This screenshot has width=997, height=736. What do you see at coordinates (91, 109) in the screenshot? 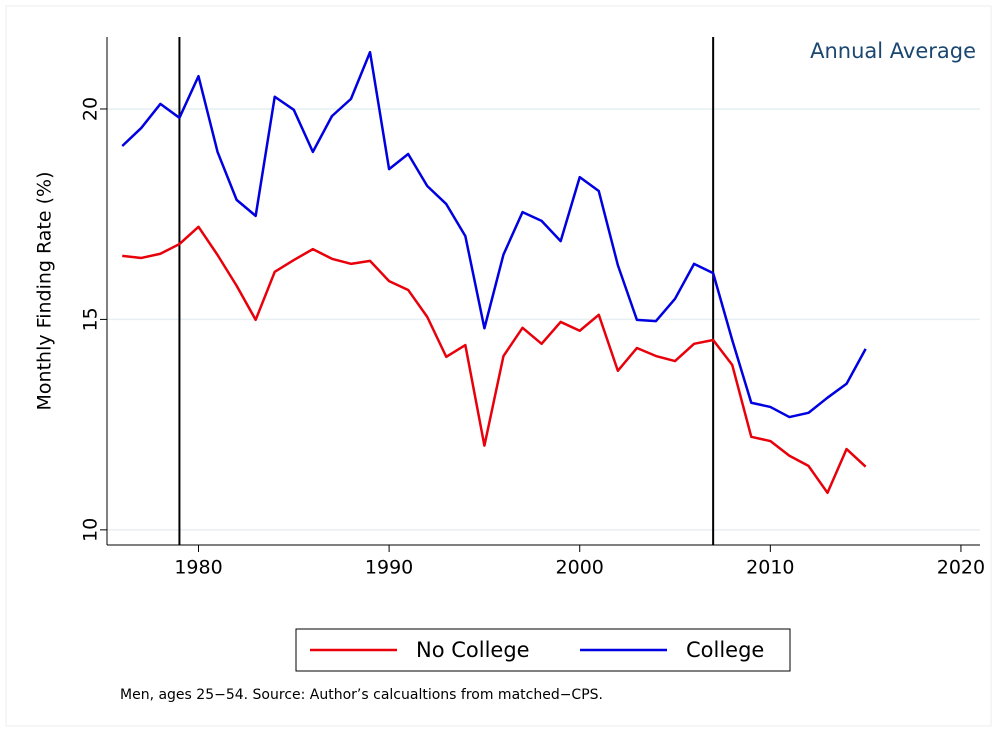
I see `y-tick-label: 20` at bounding box center [91, 109].